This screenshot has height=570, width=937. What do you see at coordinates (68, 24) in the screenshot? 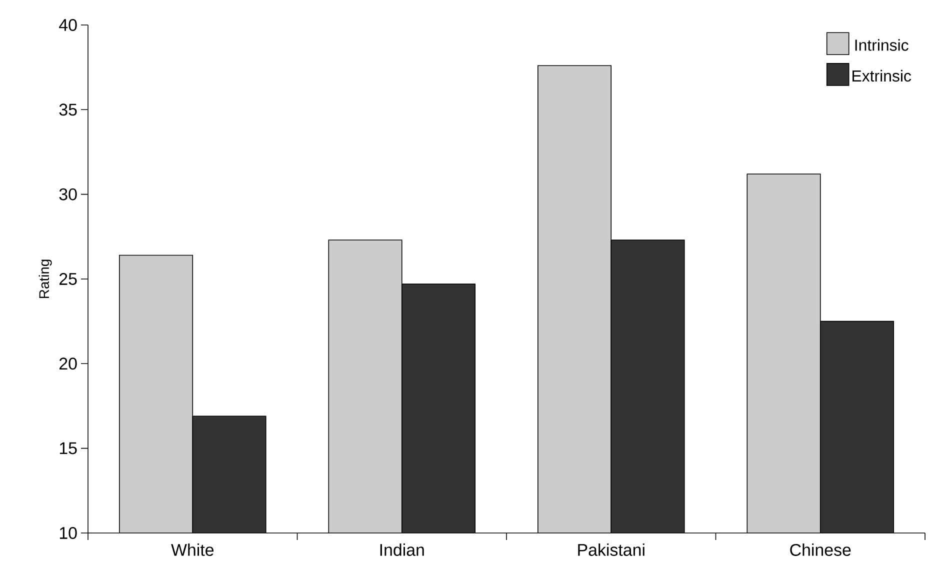
I see `y-tick-label: 40` at bounding box center [68, 24].